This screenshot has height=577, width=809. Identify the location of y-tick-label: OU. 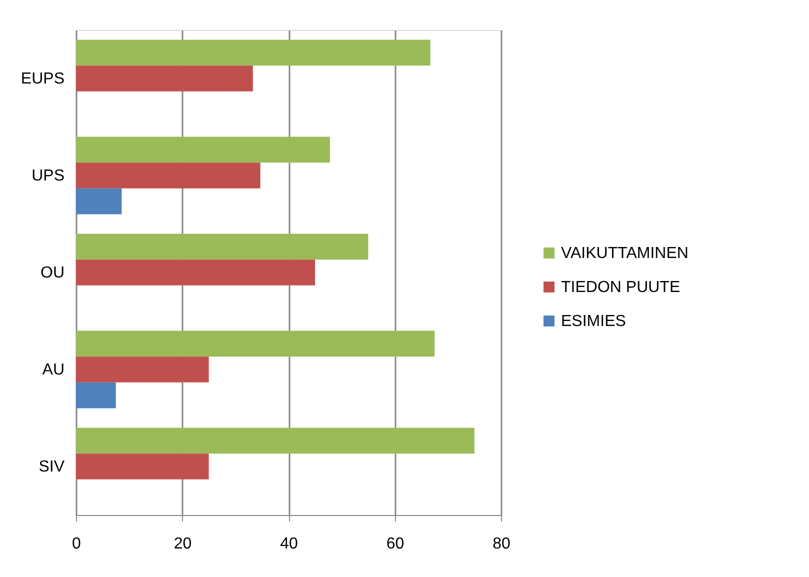
(52, 273).